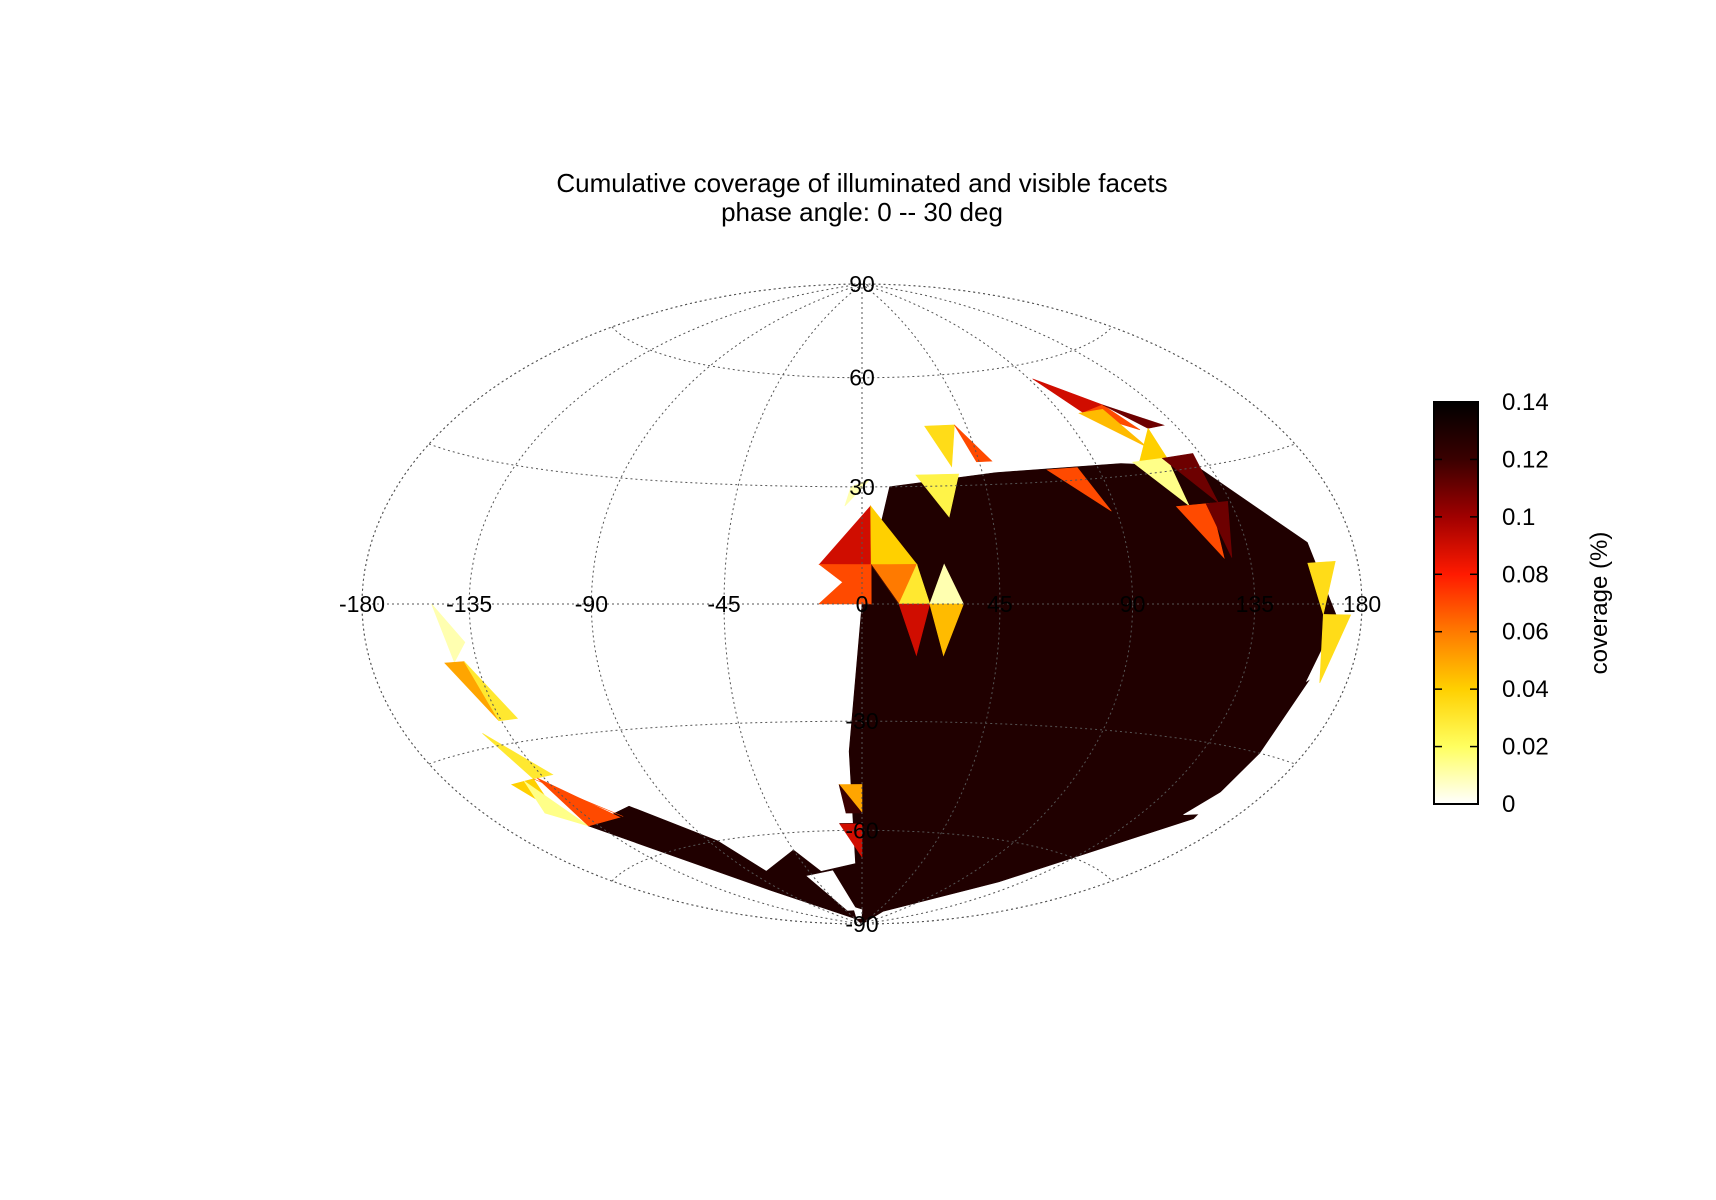  Describe the element at coordinates (591, 604) in the screenshot. I see `lon-tick-label: -90` at that location.